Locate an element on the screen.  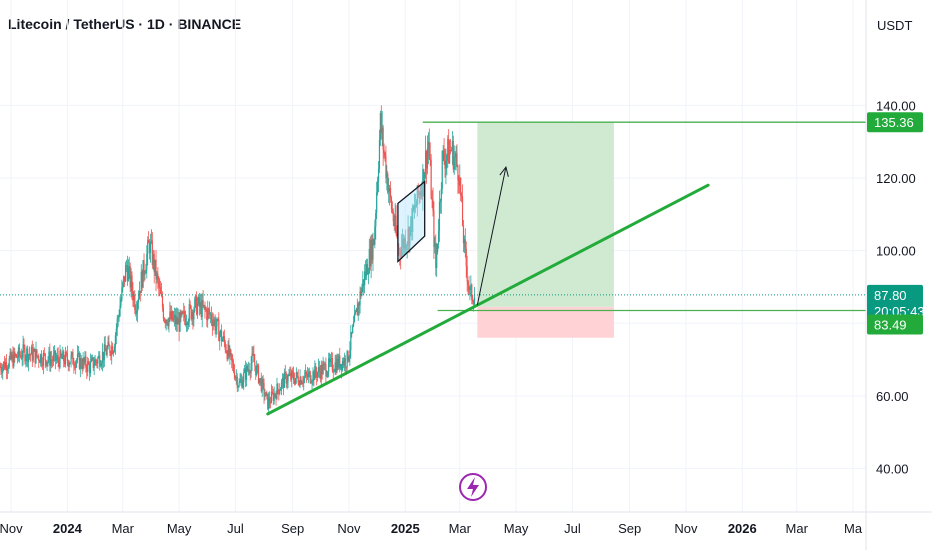
position-zones is located at coordinates (545, 230).